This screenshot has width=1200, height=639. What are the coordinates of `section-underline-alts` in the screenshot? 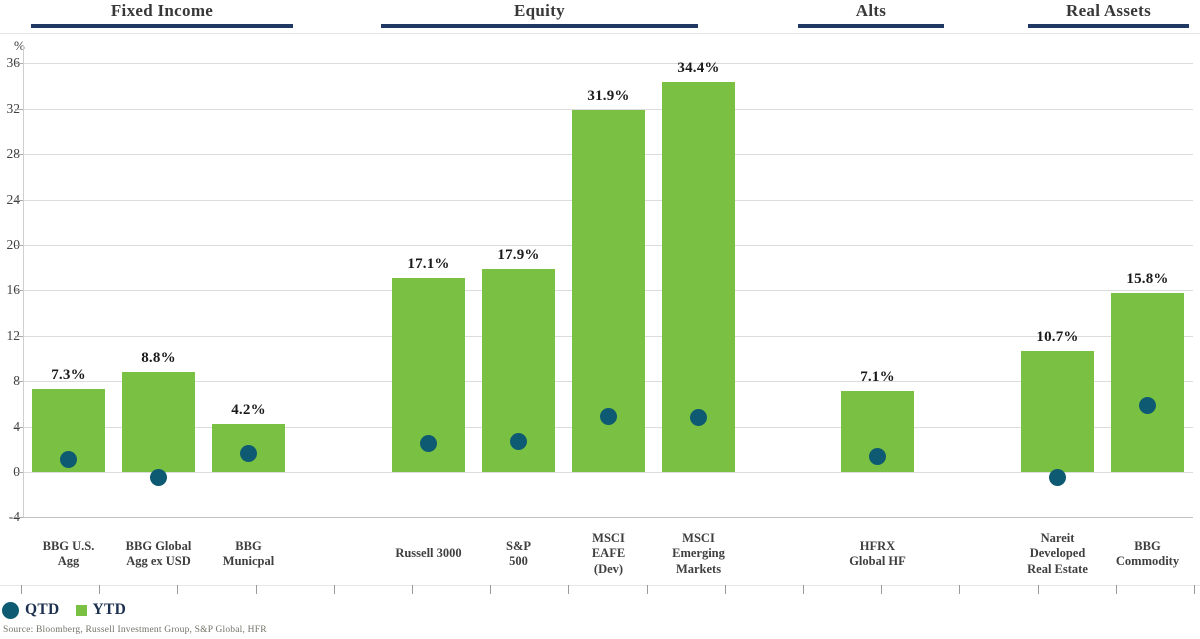 It's located at (871, 26).